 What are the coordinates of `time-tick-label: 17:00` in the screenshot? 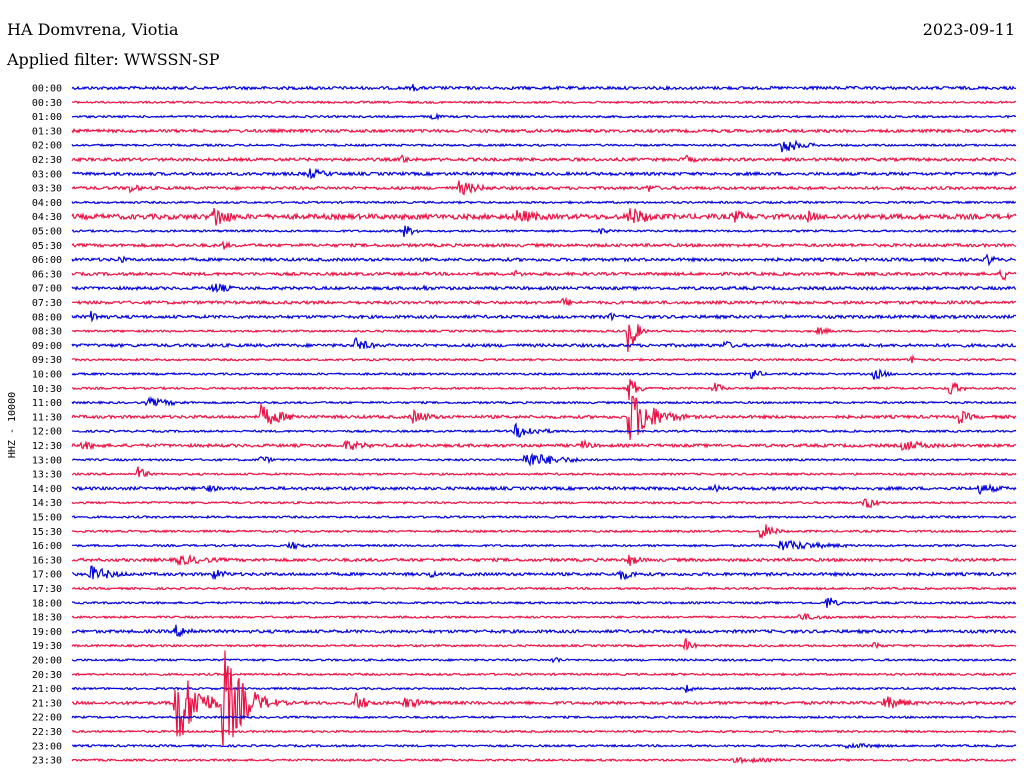 It's located at (47, 575).